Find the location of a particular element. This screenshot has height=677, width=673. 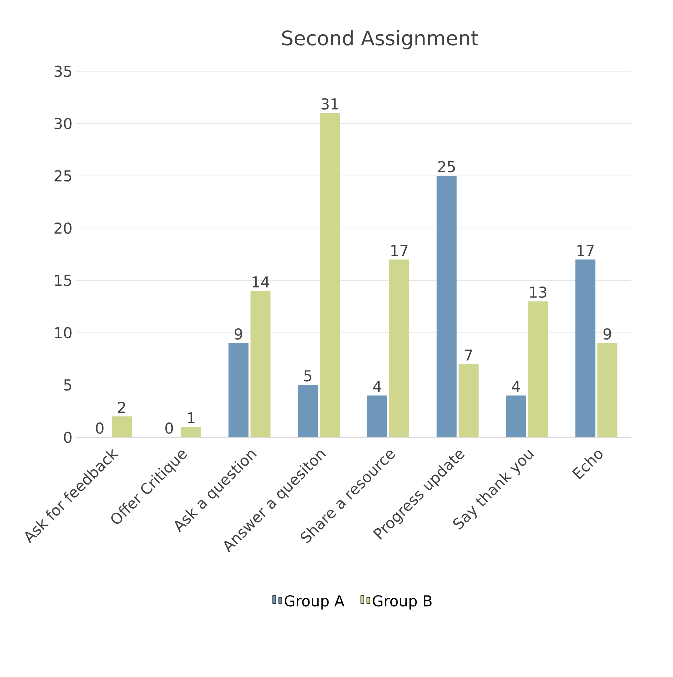

data-label: 5 is located at coordinates (308, 376).